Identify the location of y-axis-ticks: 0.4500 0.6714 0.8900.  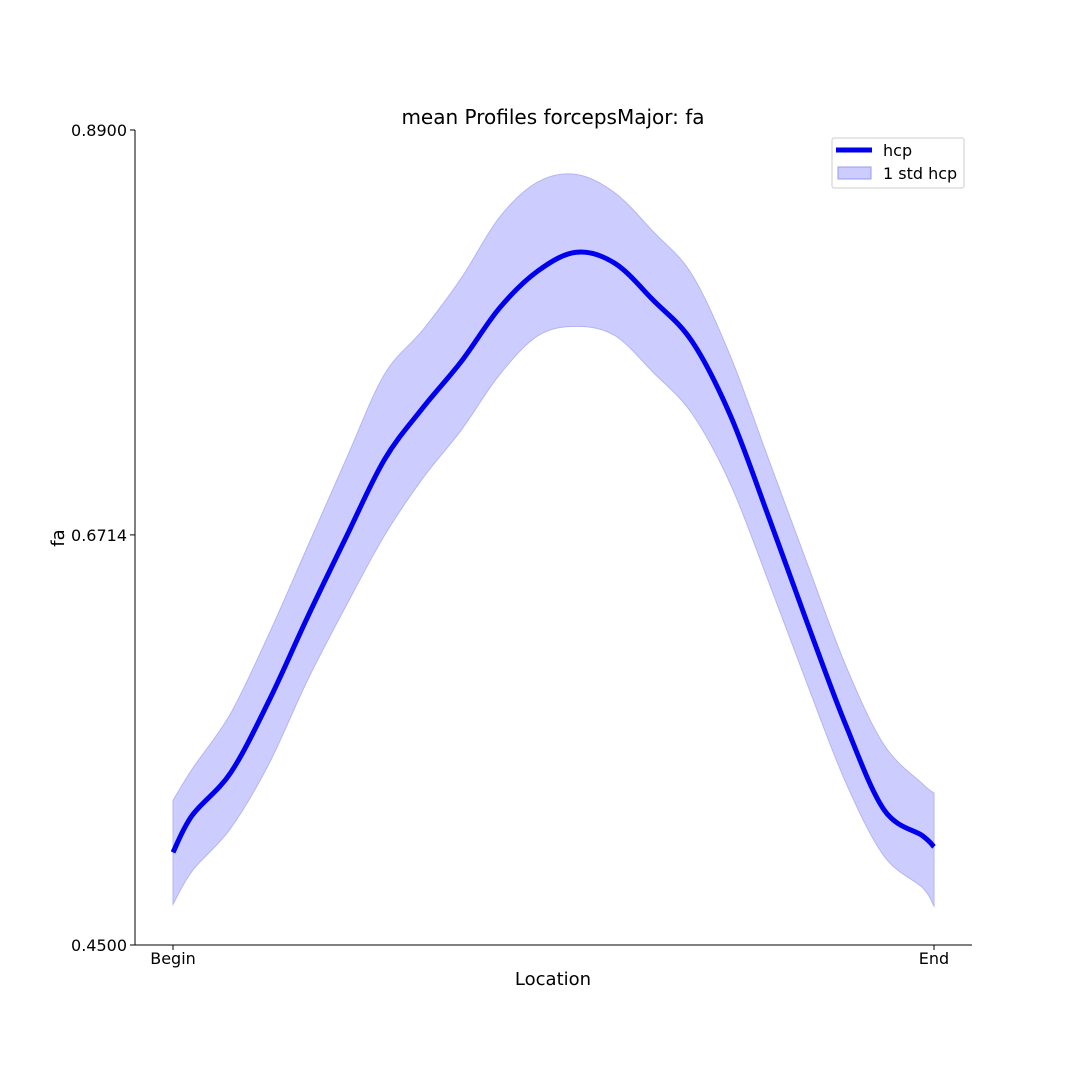
(103, 538).